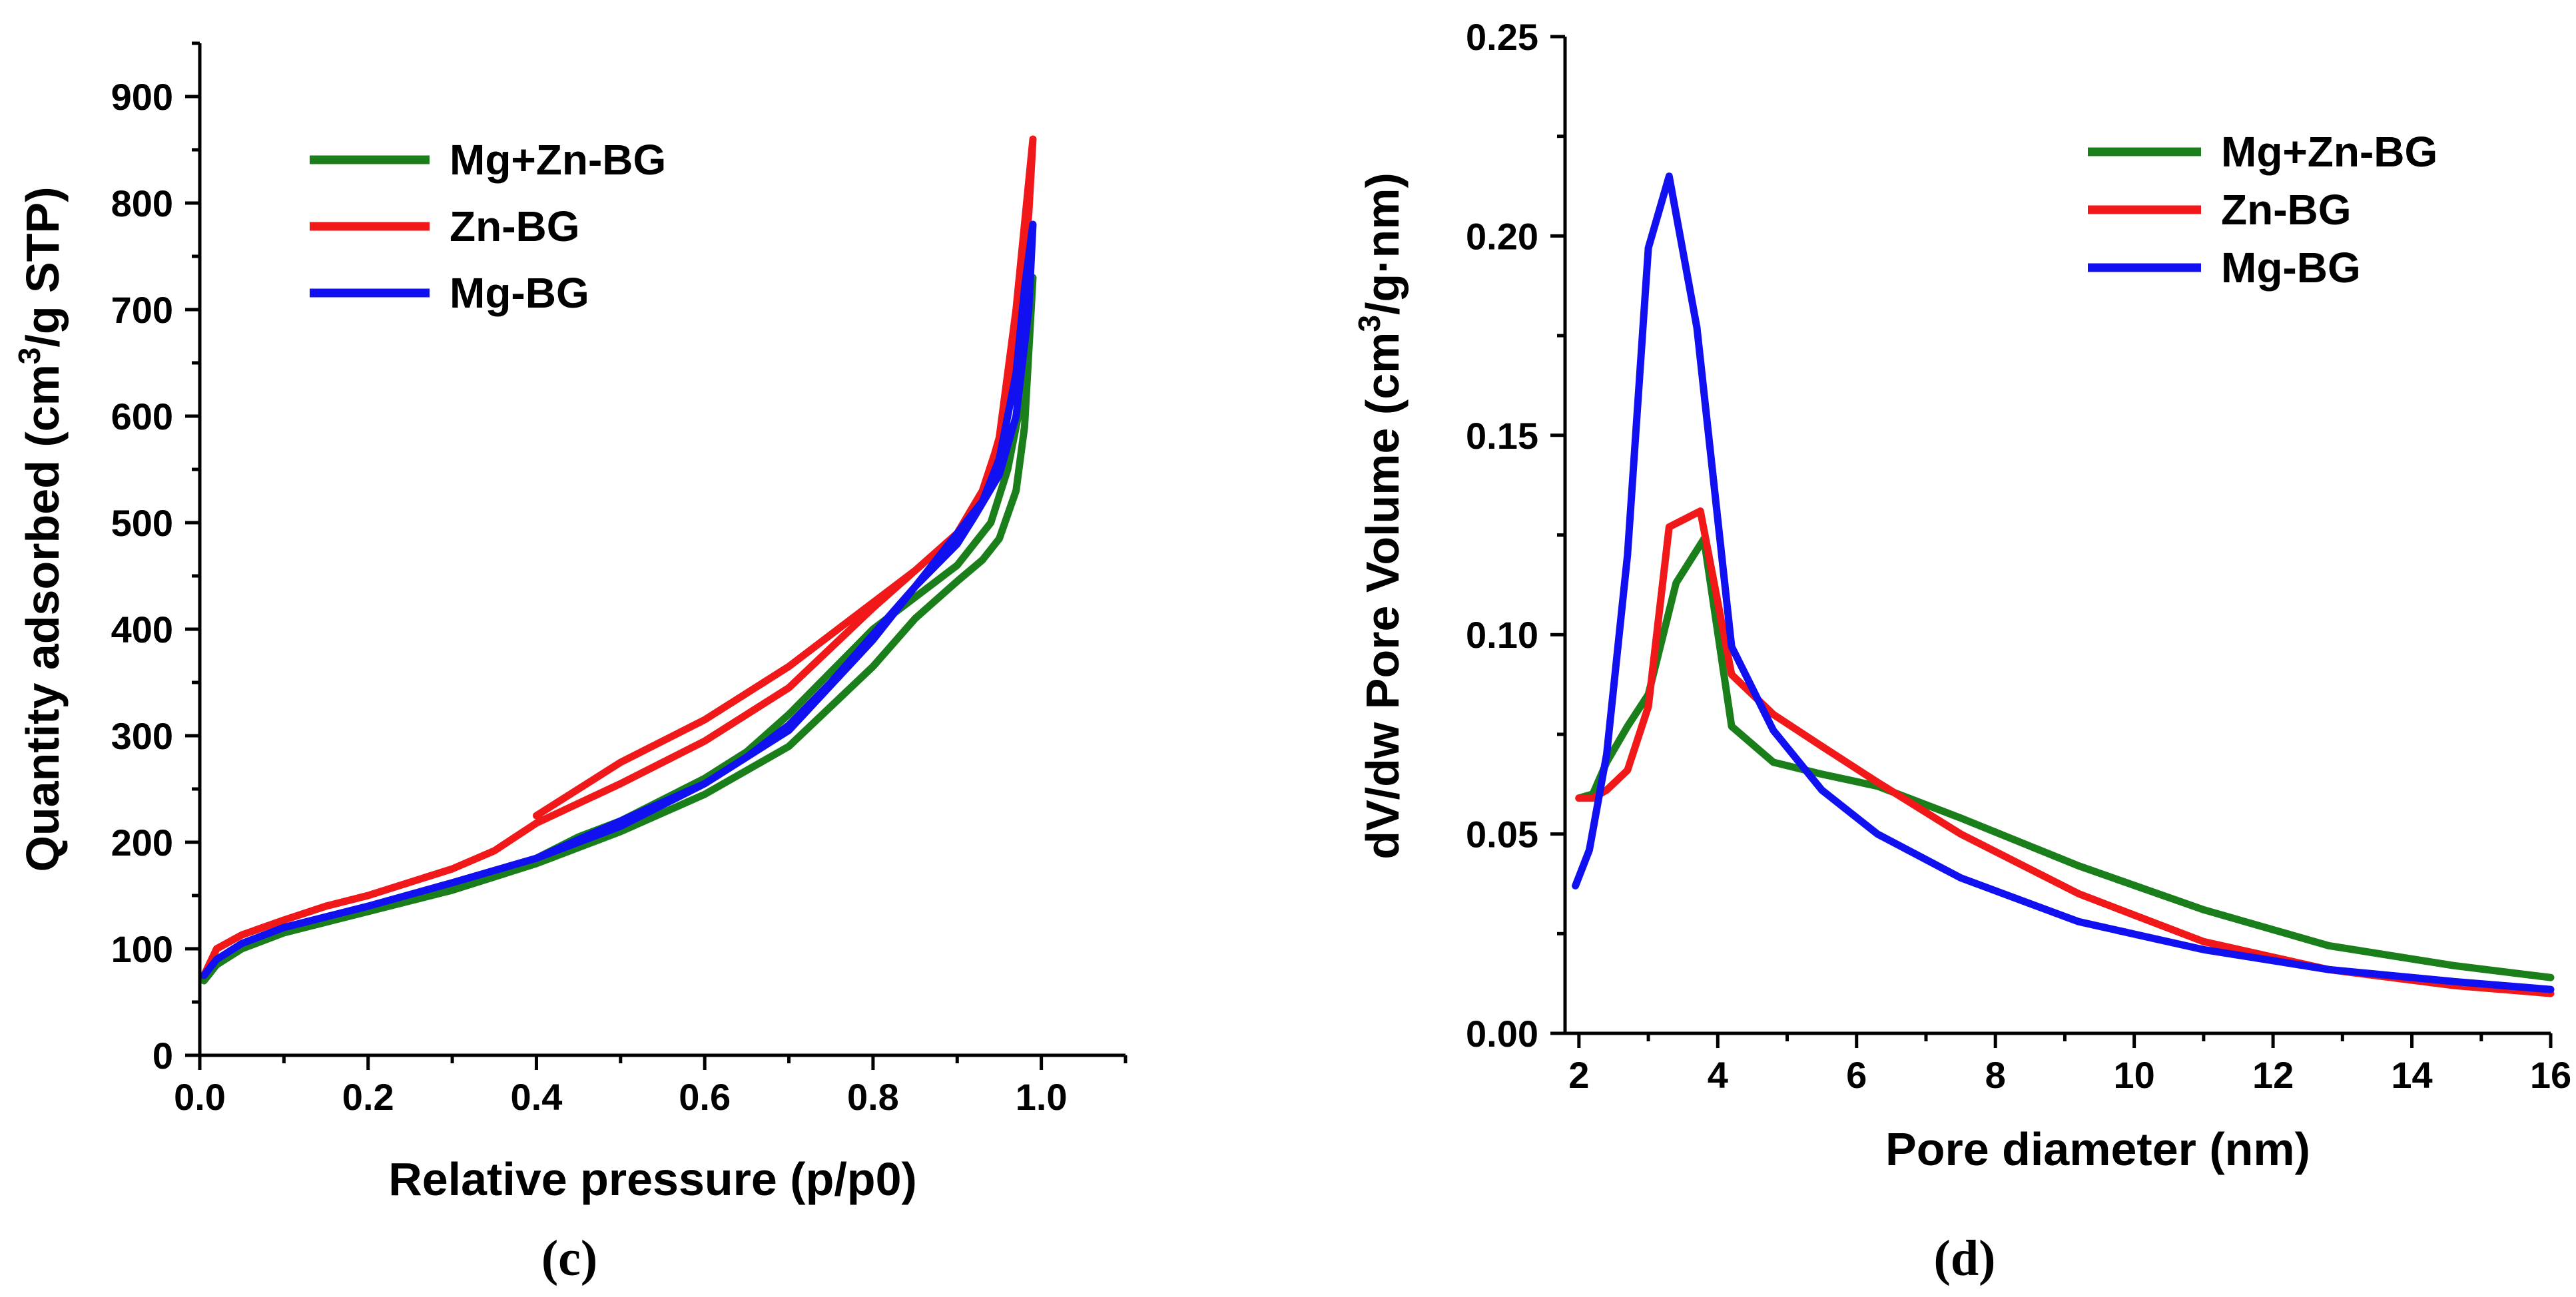 The width and height of the screenshot is (2576, 1297). I want to click on series-line-mg-zn-bg, so click(2065, 758).